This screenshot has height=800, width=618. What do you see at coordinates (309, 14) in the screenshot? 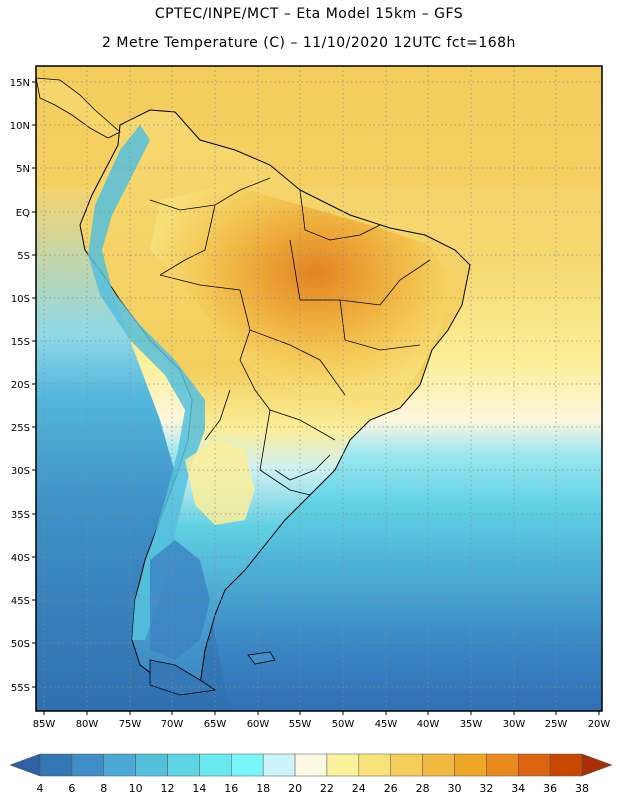
I see `chart-title-line1: CPTEC/INPE/MCT – Eta Model 15km – GFS` at bounding box center [309, 14].